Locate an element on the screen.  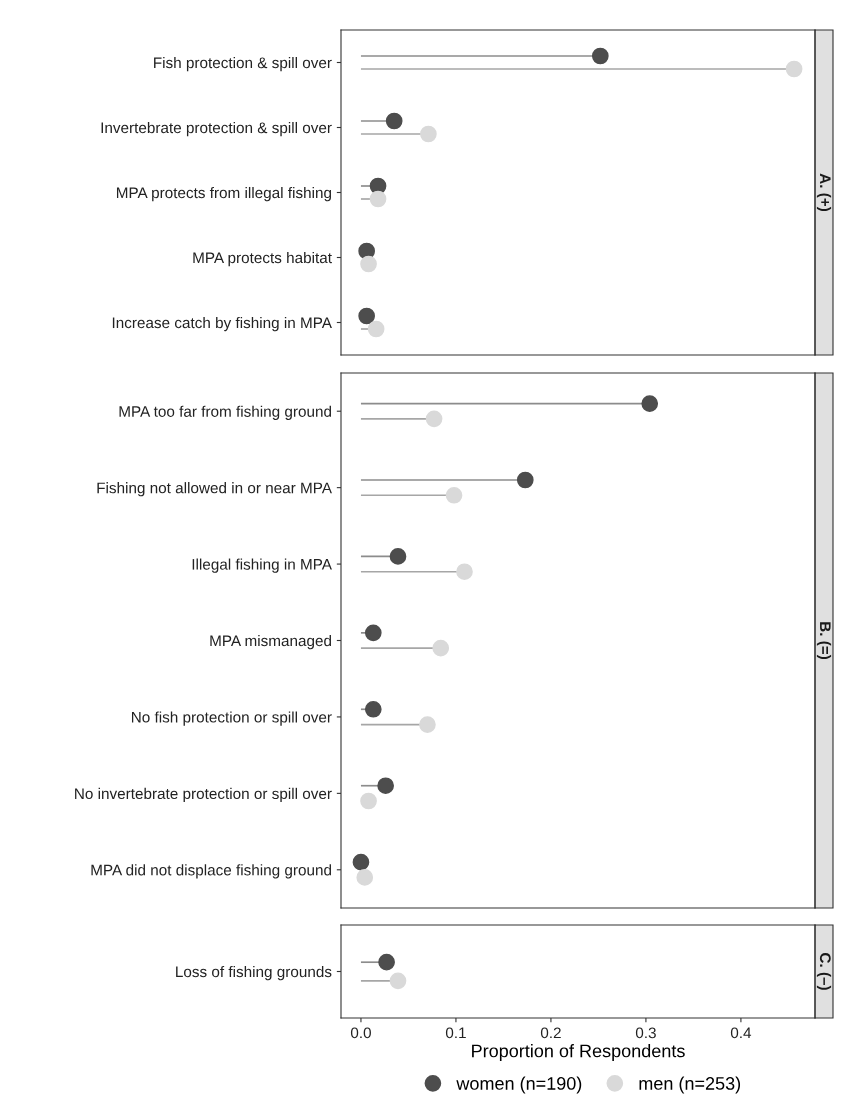
x-tick-label: 0.2 is located at coordinates (550, 1033).